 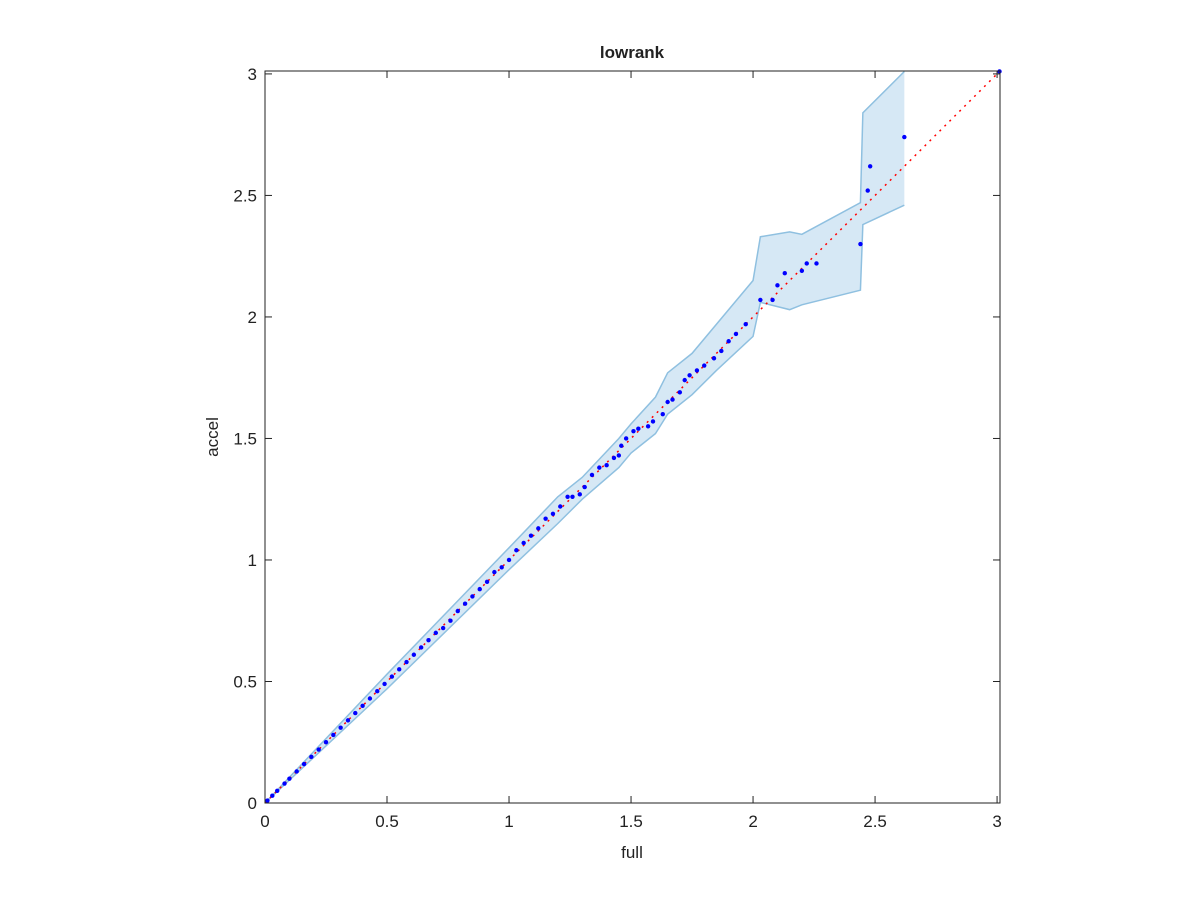 I want to click on x-tick-label: 0, so click(x=264, y=821).